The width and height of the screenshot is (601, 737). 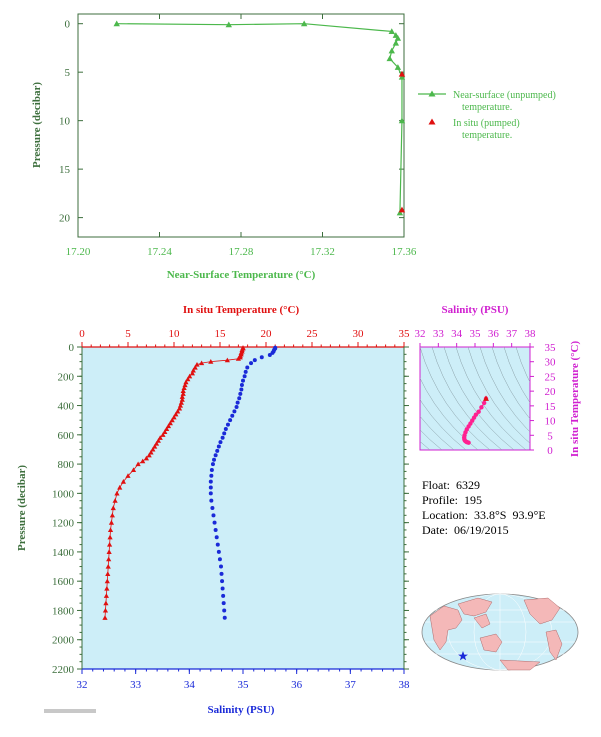 I want to click on top-y-tick-label: 20, so click(x=65, y=219).